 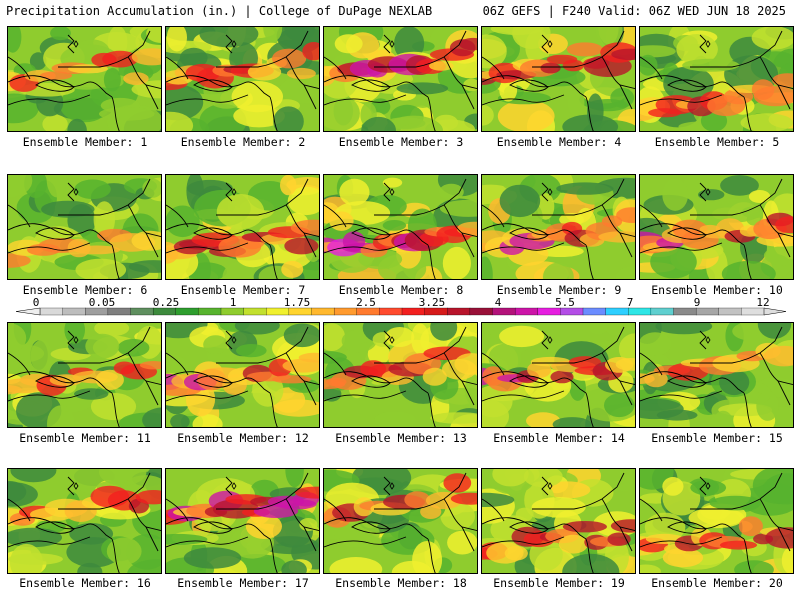 I want to click on colorbar-tick-label: 0.05, so click(x=102, y=302).